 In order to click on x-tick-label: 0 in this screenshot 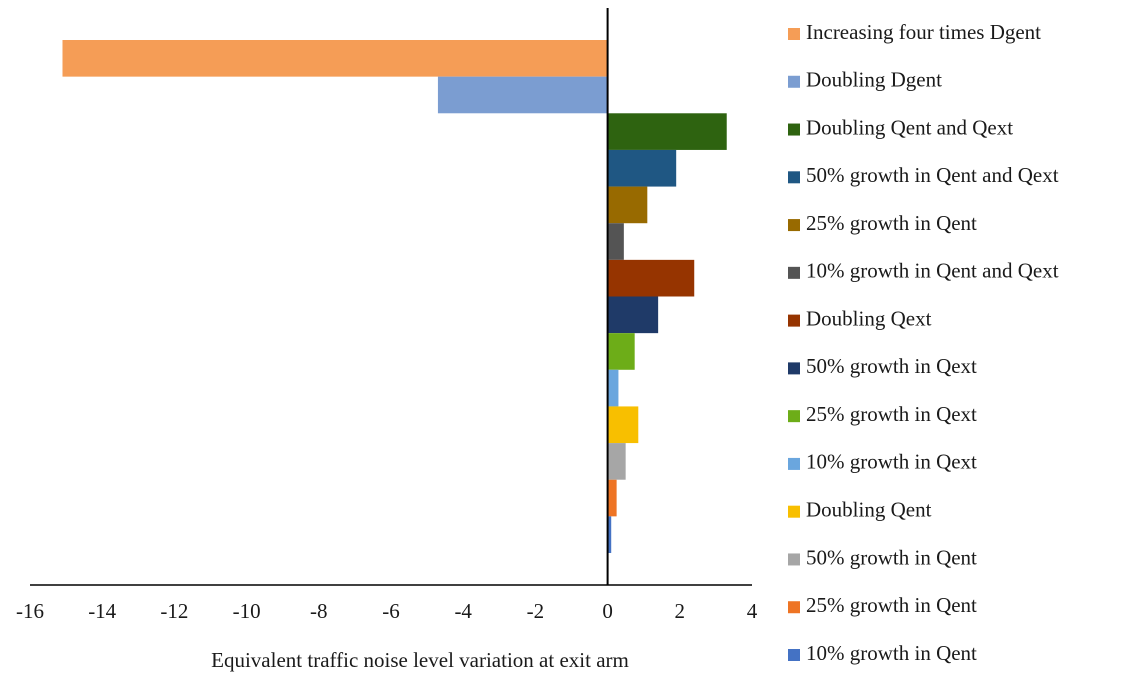, I will do `click(607, 611)`.